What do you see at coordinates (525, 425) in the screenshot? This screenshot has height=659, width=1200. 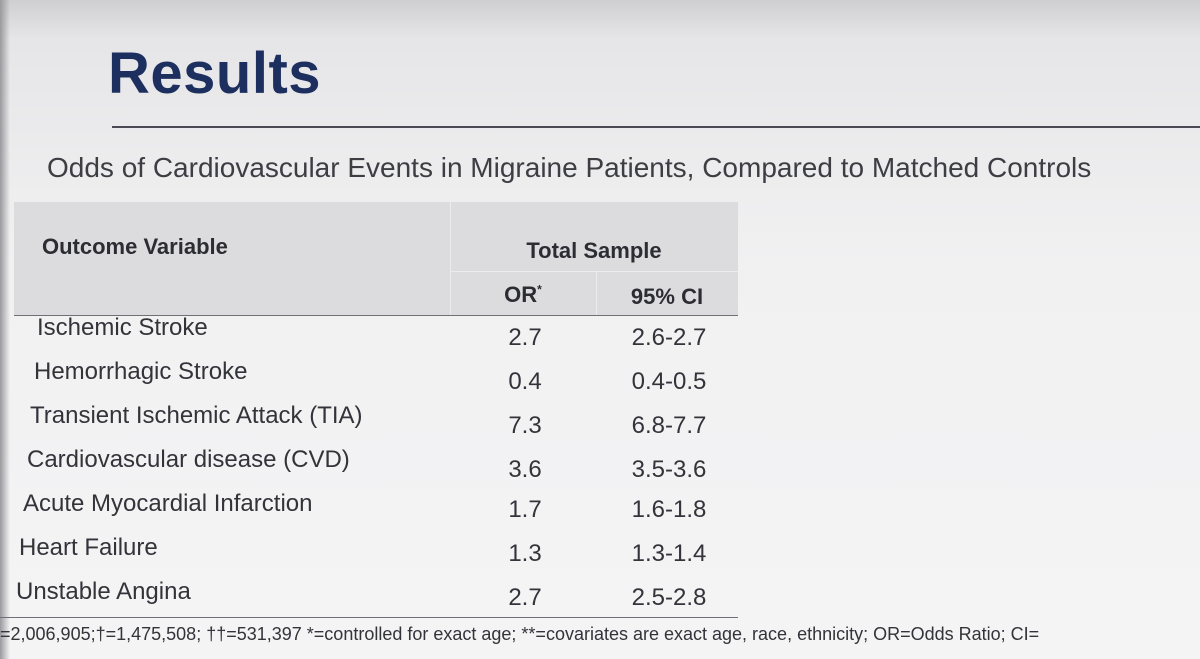 I see `row-or: 7.3` at bounding box center [525, 425].